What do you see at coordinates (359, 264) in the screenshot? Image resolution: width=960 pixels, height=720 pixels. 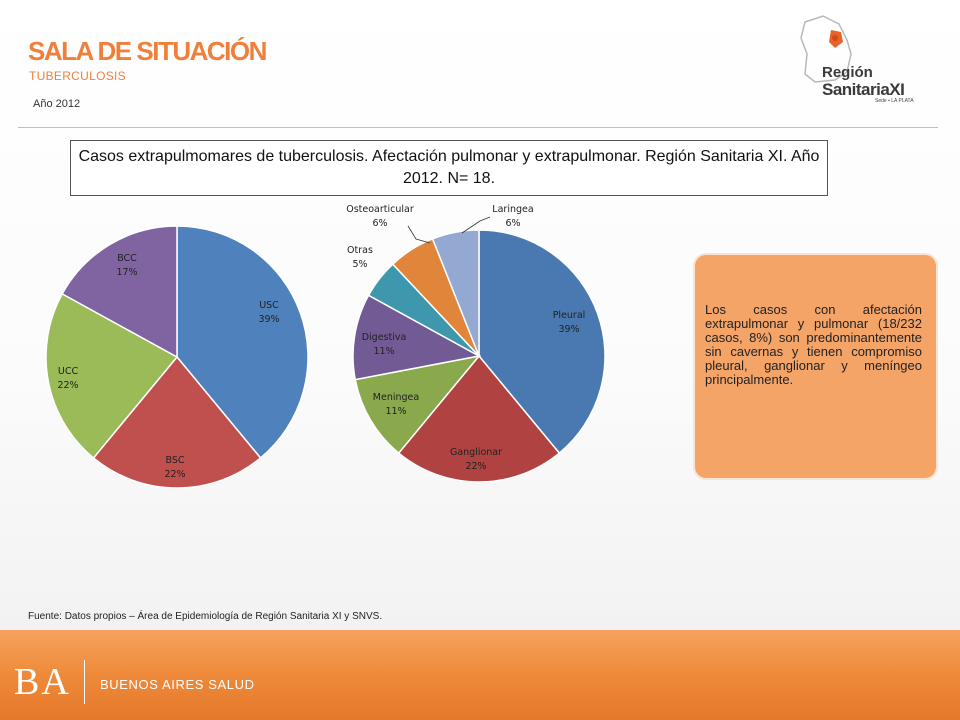 I see `slice-value-otras: 5%` at bounding box center [359, 264].